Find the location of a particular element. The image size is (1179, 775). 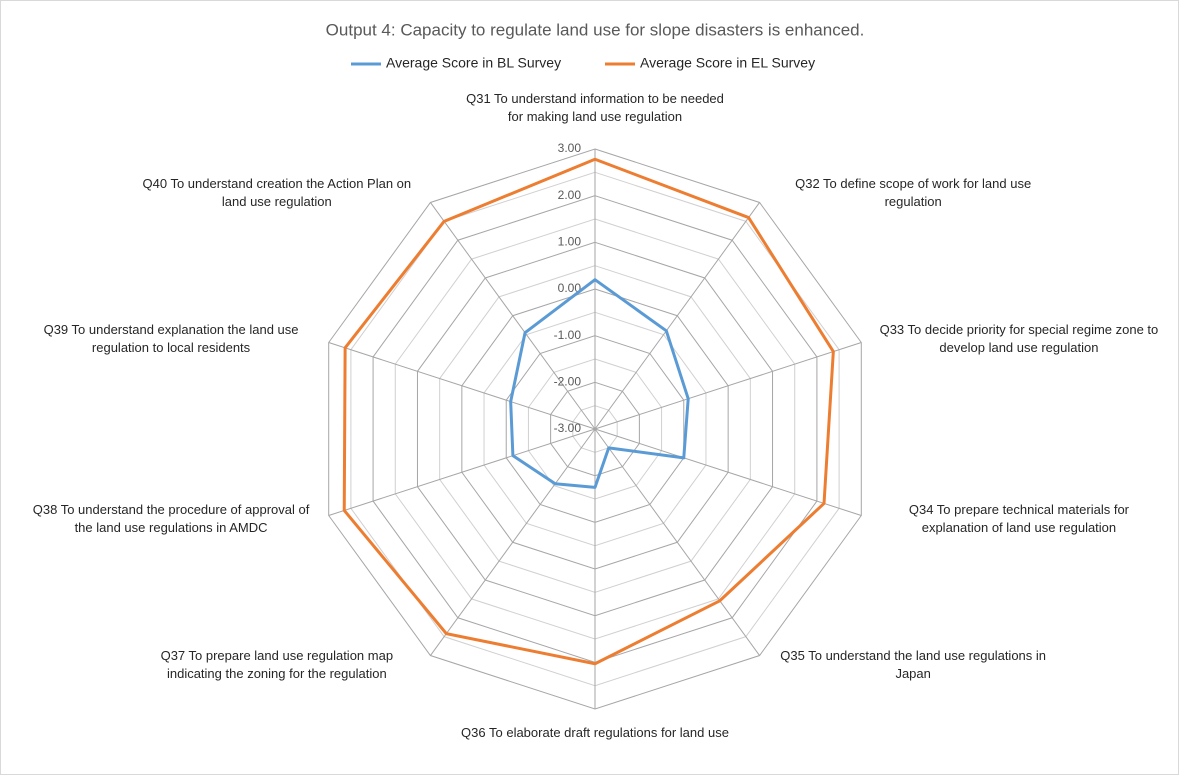

tick-label: 2.00 is located at coordinates (570, 195).